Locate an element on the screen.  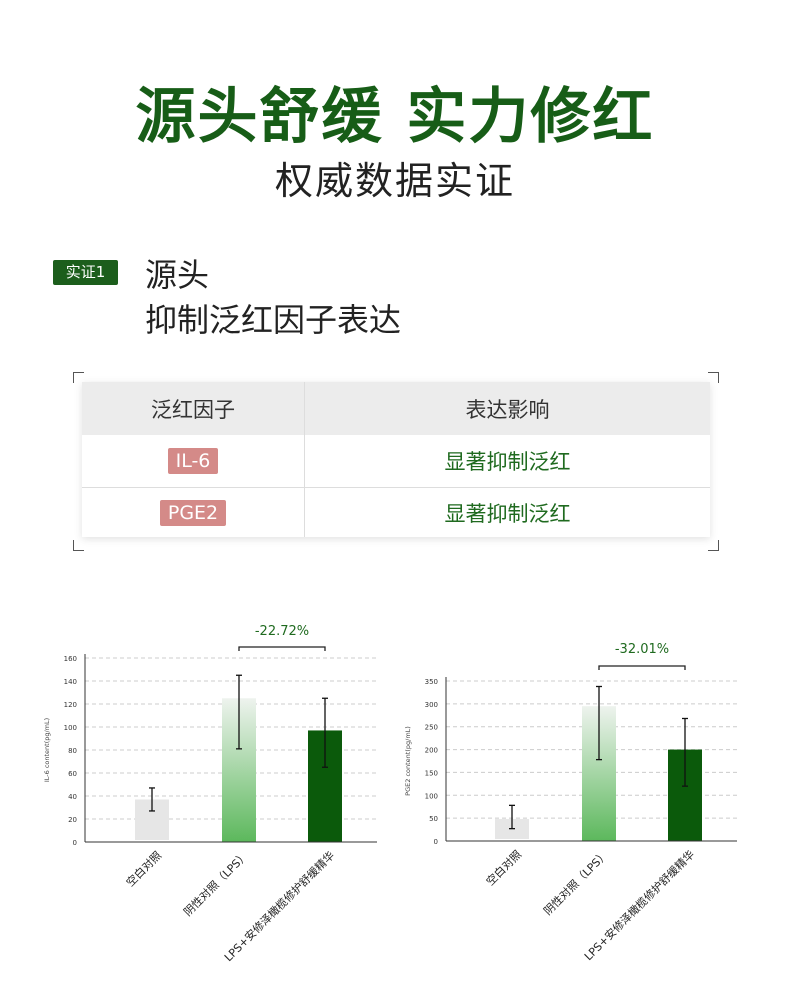
y-tick-label: 200 is located at coordinates (431, 751).